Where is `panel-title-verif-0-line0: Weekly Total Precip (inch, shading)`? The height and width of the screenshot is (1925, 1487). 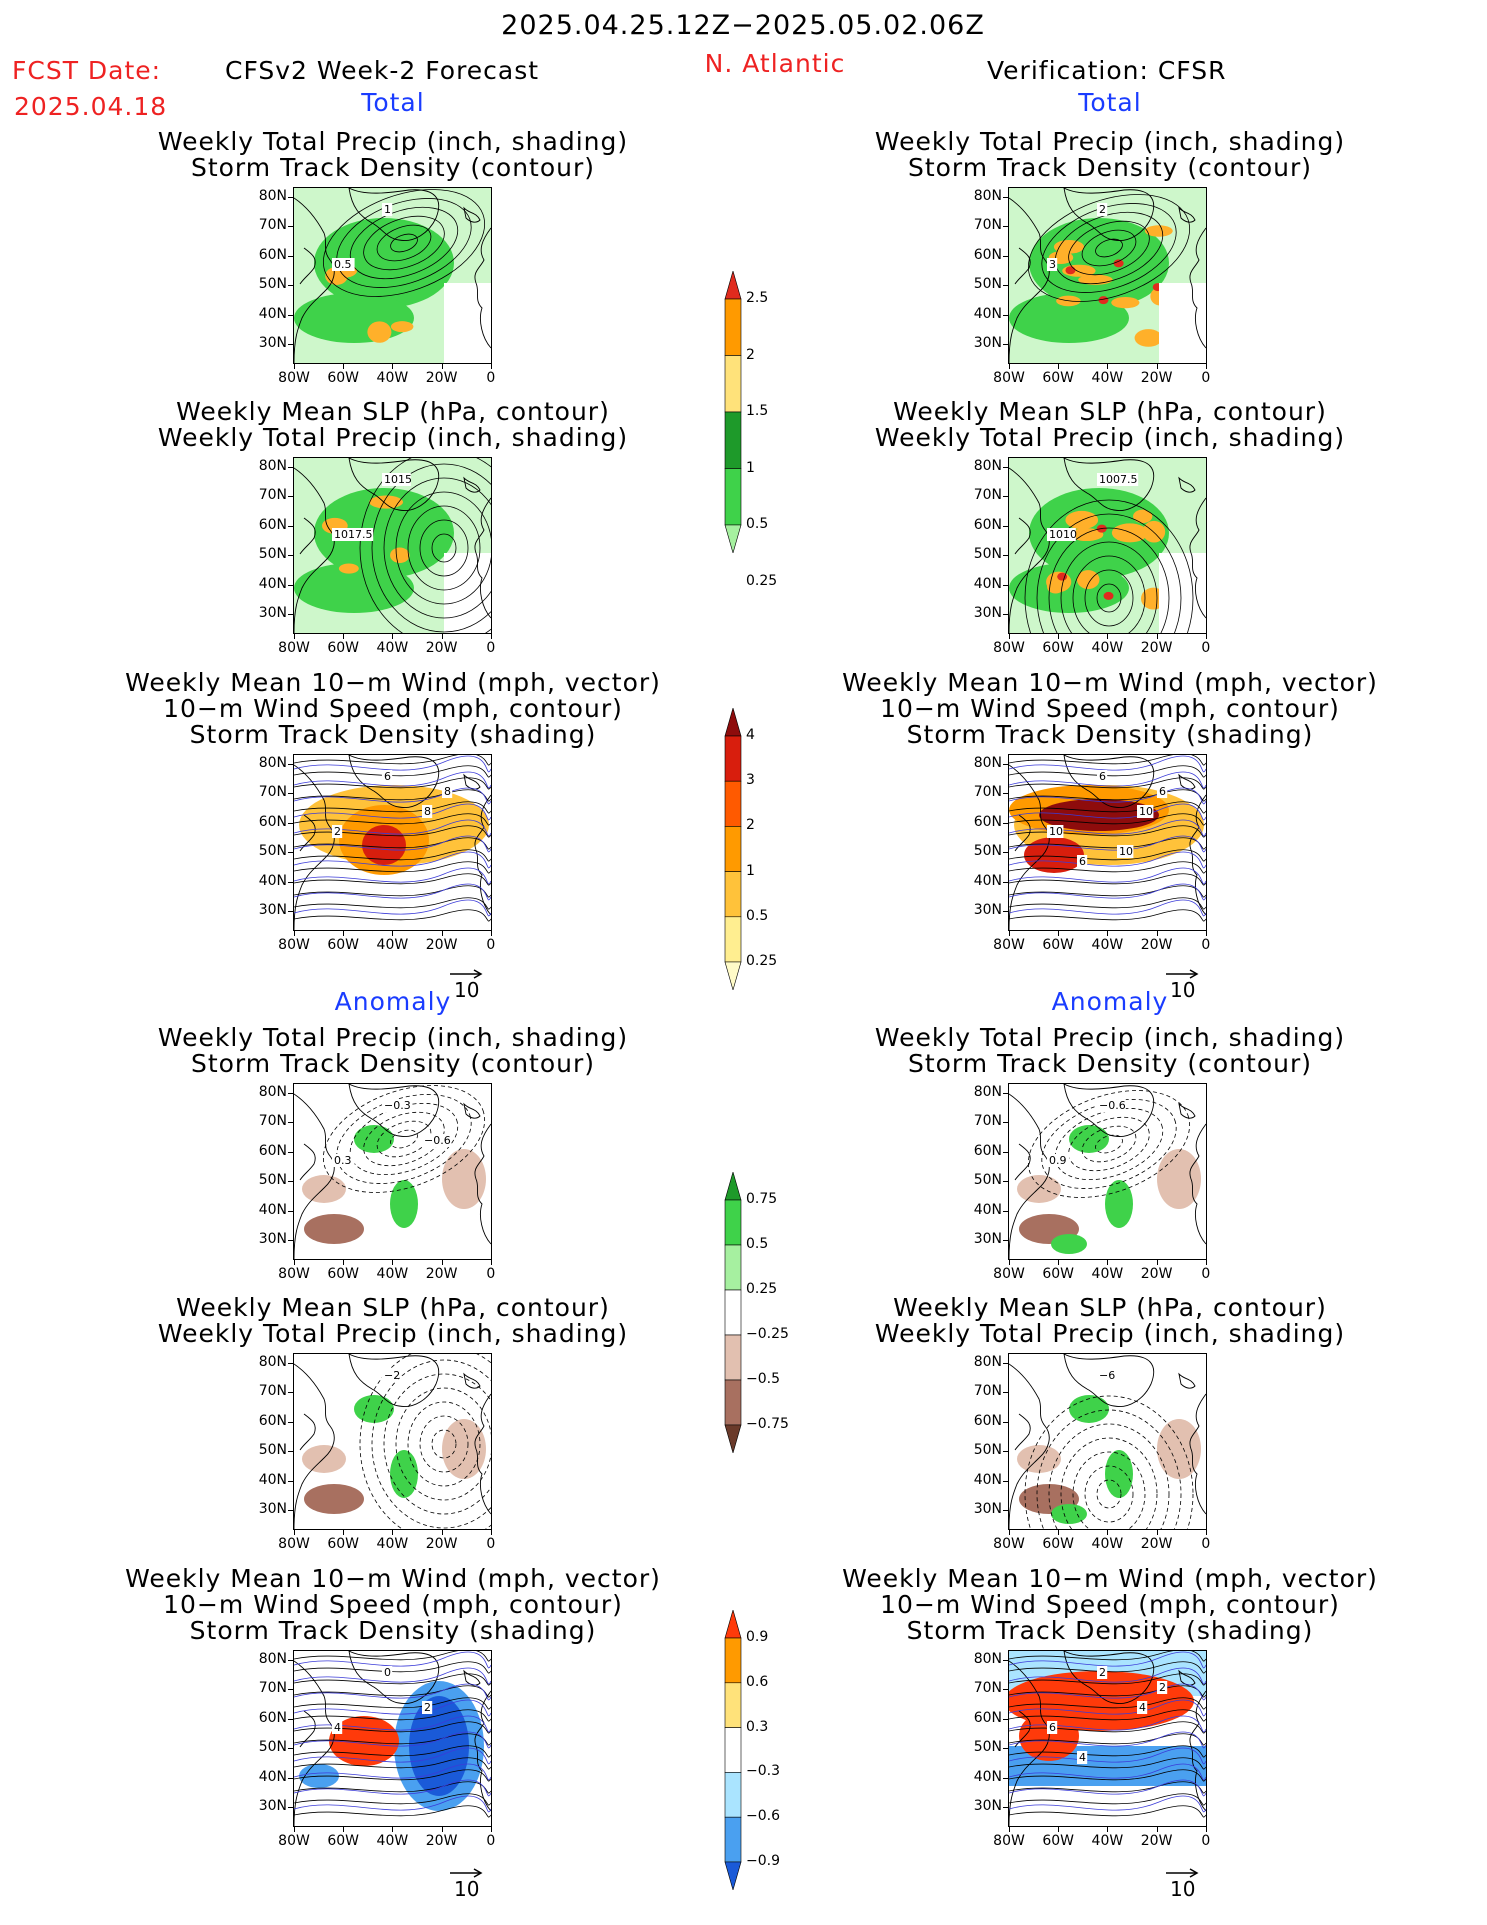 panel-title-verif-0-line0: Weekly Total Precip (inch, shading) is located at coordinates (1110, 141).